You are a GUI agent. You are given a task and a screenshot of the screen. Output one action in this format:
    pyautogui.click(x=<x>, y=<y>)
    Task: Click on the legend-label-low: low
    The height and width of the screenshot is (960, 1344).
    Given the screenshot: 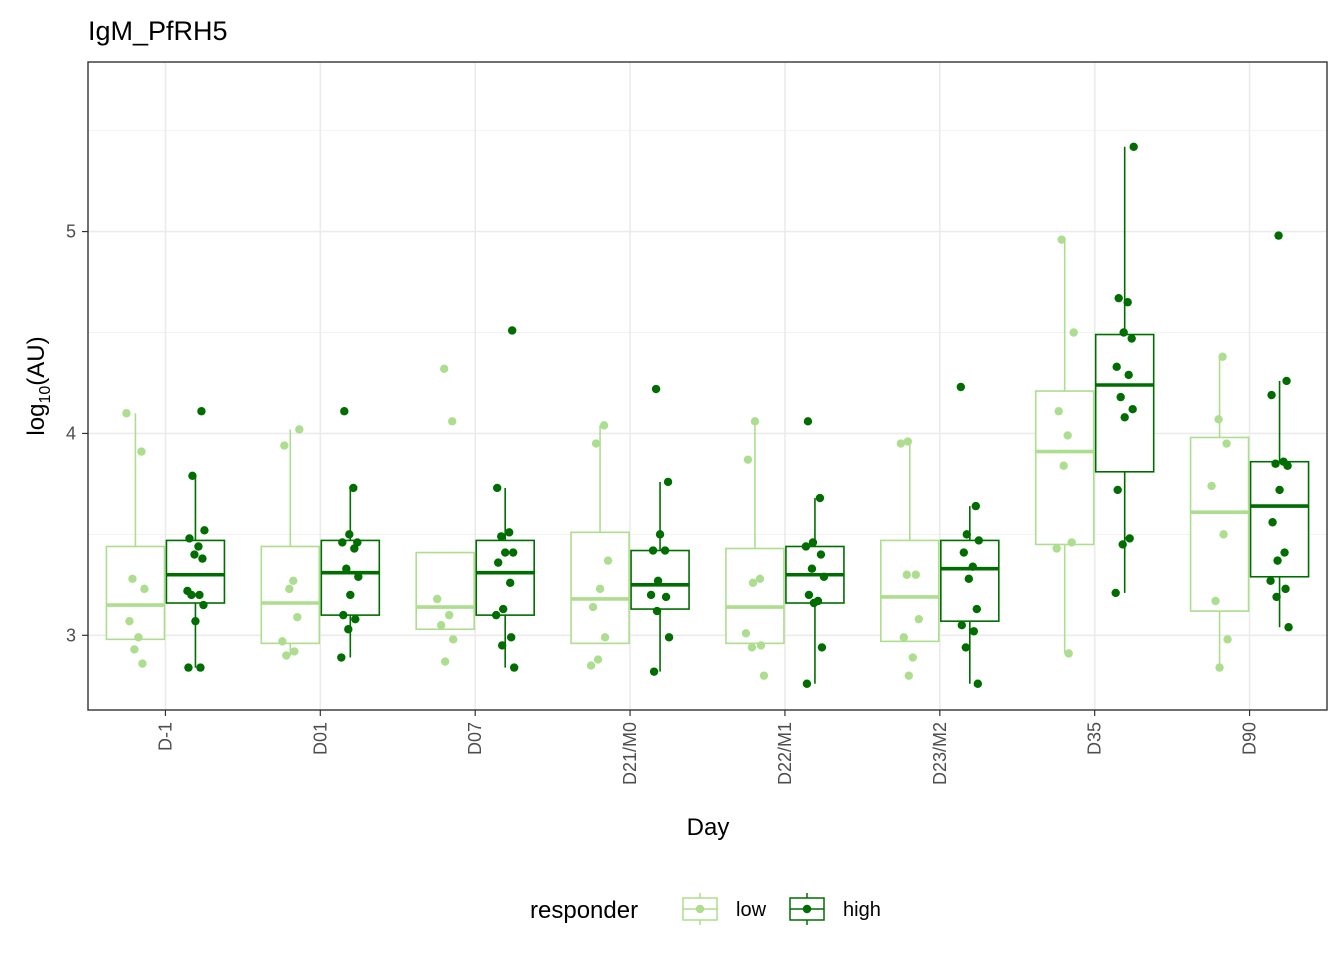 What is the action you would take?
    pyautogui.click(x=751, y=910)
    